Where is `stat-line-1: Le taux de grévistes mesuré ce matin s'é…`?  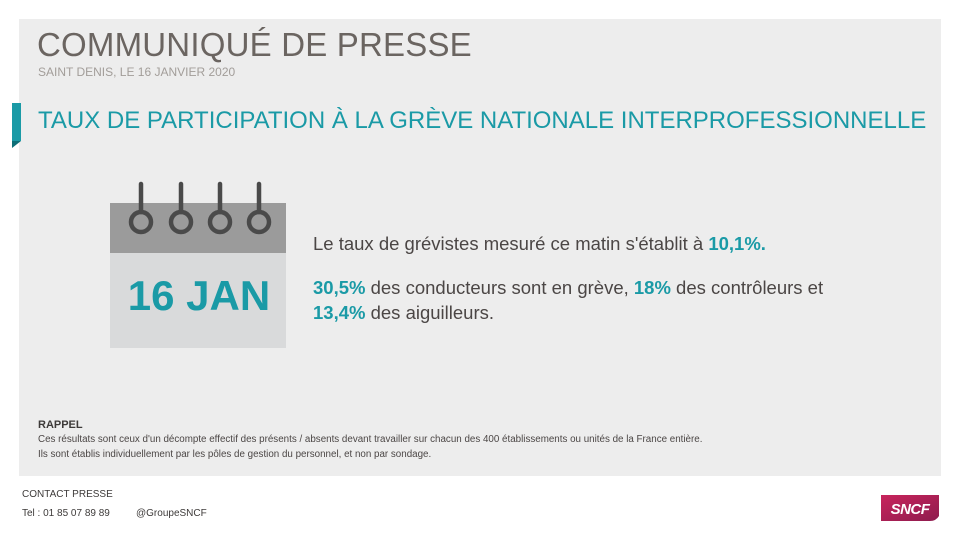 stat-line-1: Le taux de grévistes mesuré ce matin s'é… is located at coordinates (539, 243).